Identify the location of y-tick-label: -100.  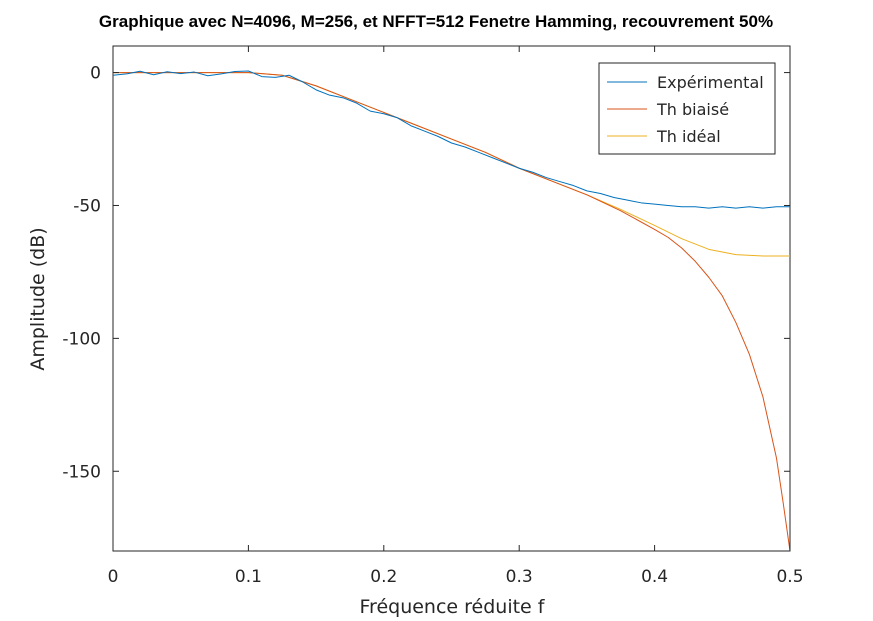
(81, 339).